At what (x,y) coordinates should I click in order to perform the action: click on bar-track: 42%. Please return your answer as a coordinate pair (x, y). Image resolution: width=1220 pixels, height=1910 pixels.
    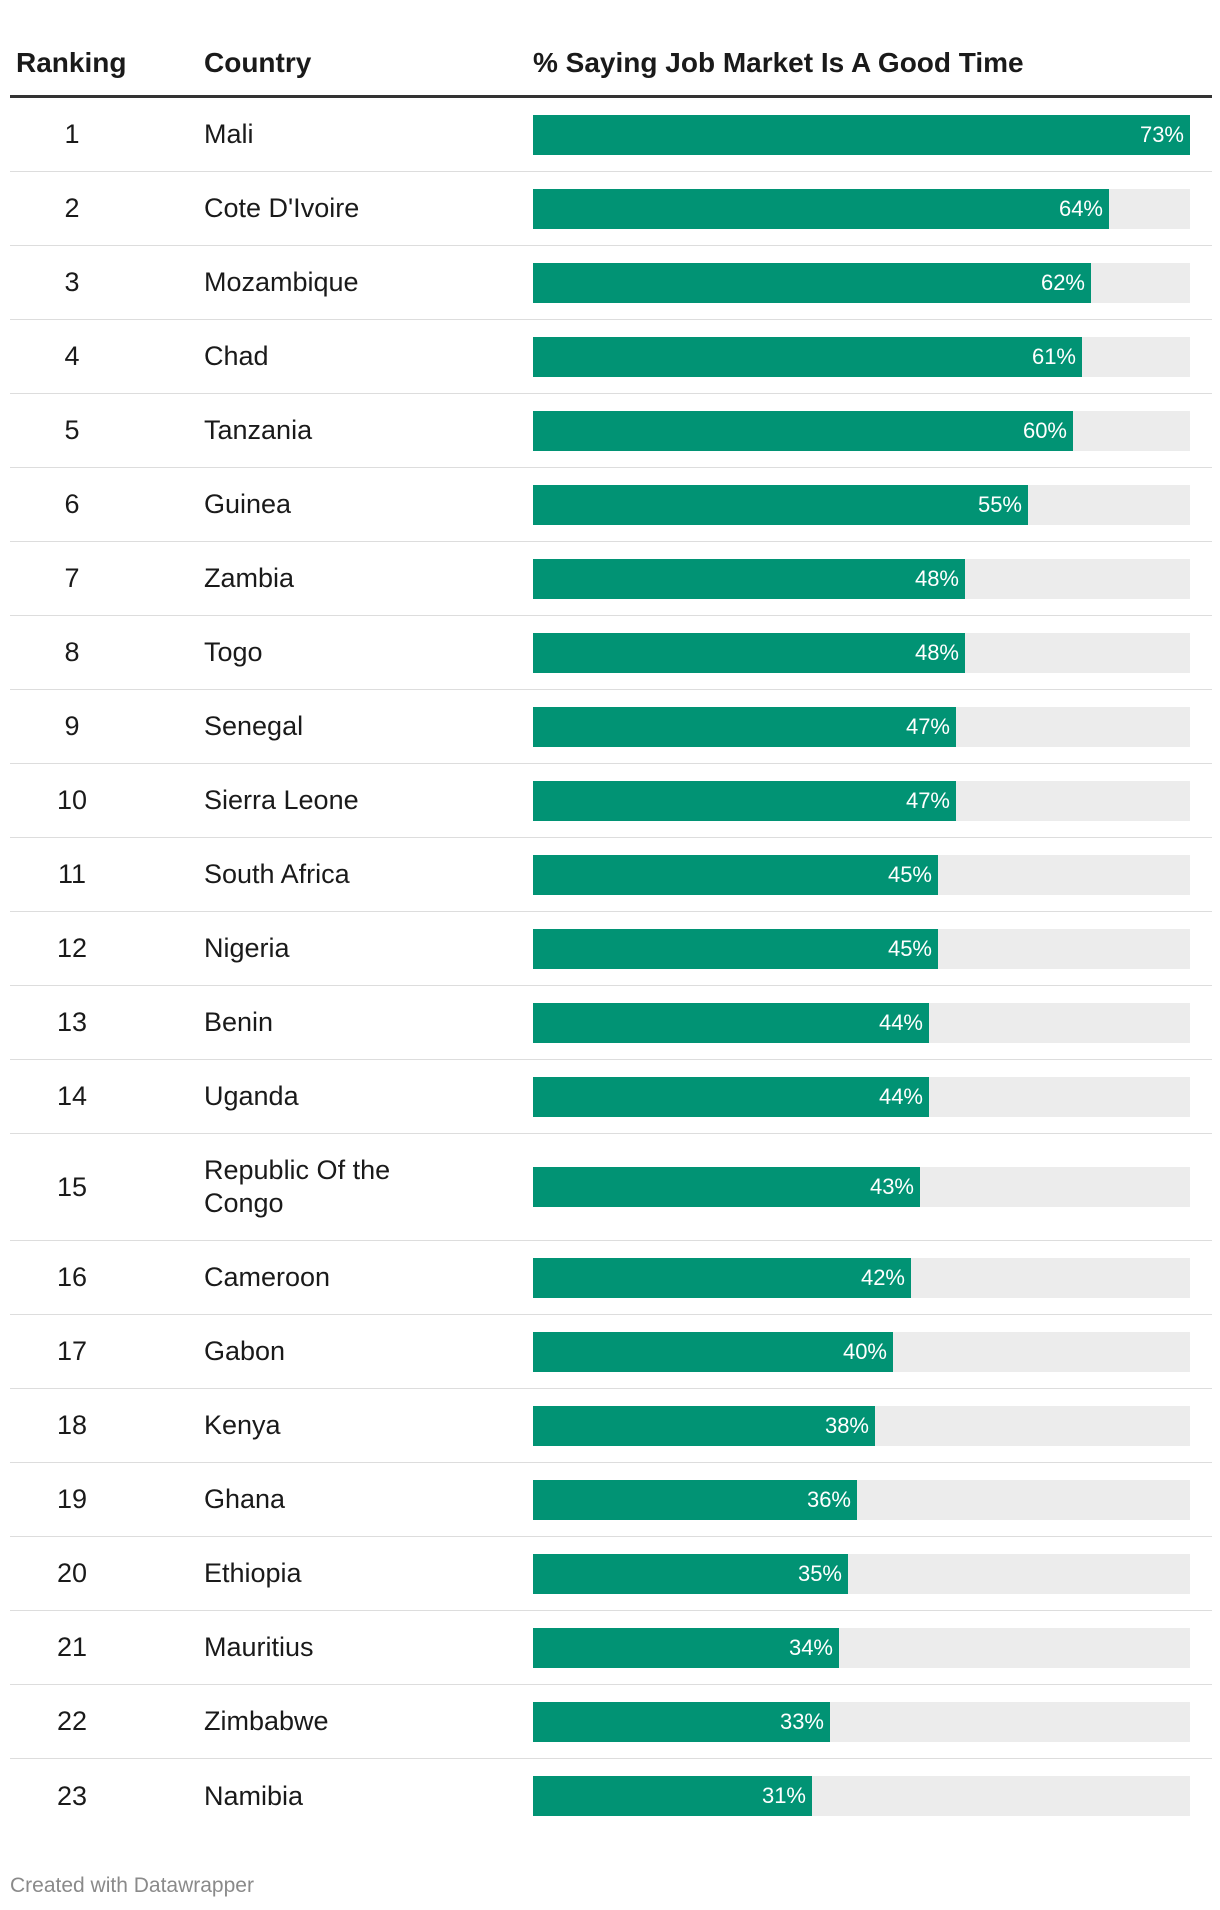
    Looking at the image, I should click on (861, 1277).